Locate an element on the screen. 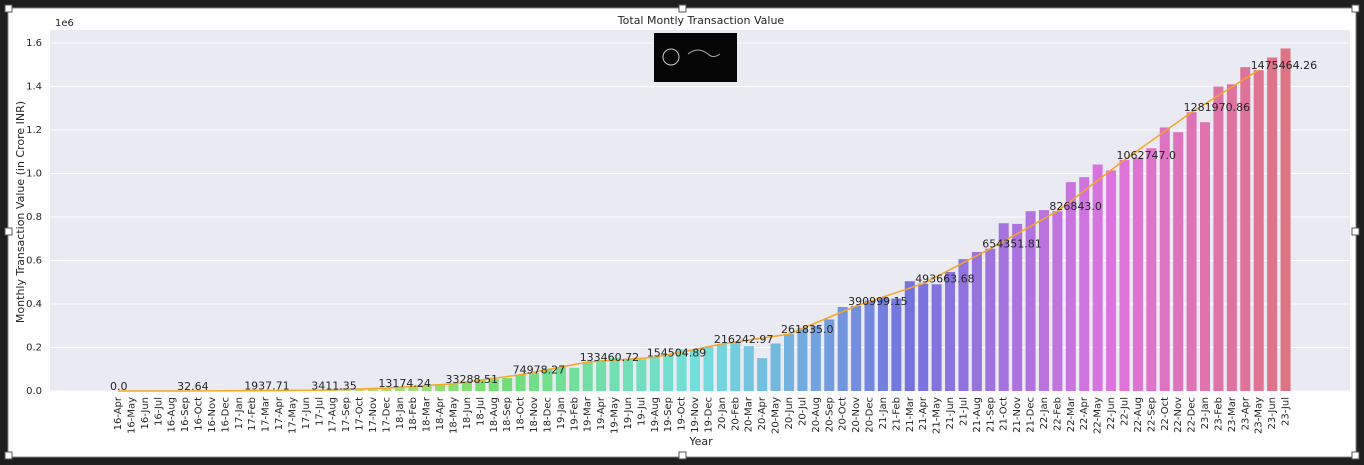 The image size is (1364, 465). y-tick-label: 1.4 is located at coordinates (34, 87).